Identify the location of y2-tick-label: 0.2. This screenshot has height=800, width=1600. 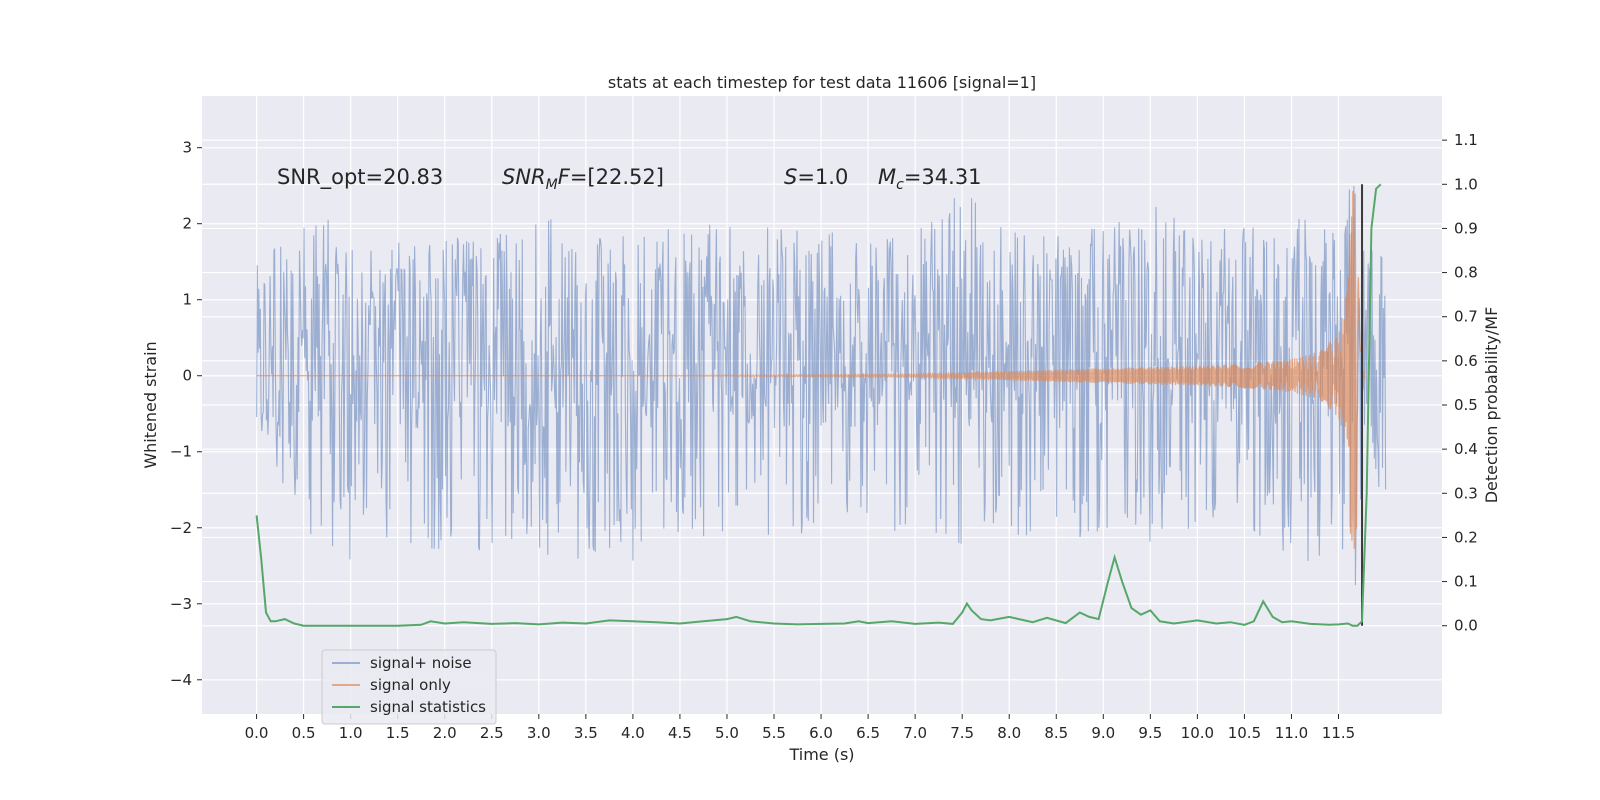
(1466, 537).